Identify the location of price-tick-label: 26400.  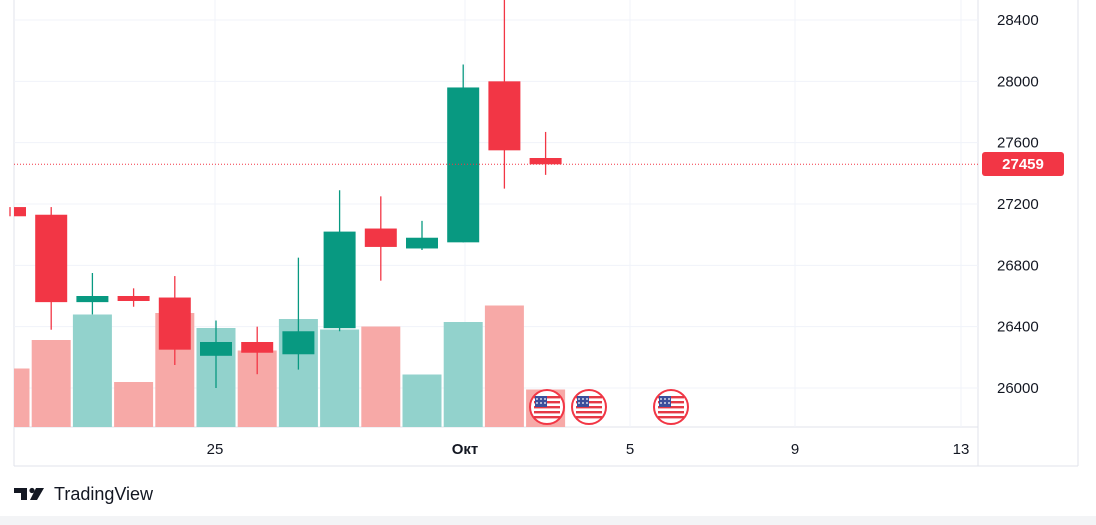
(1018, 327).